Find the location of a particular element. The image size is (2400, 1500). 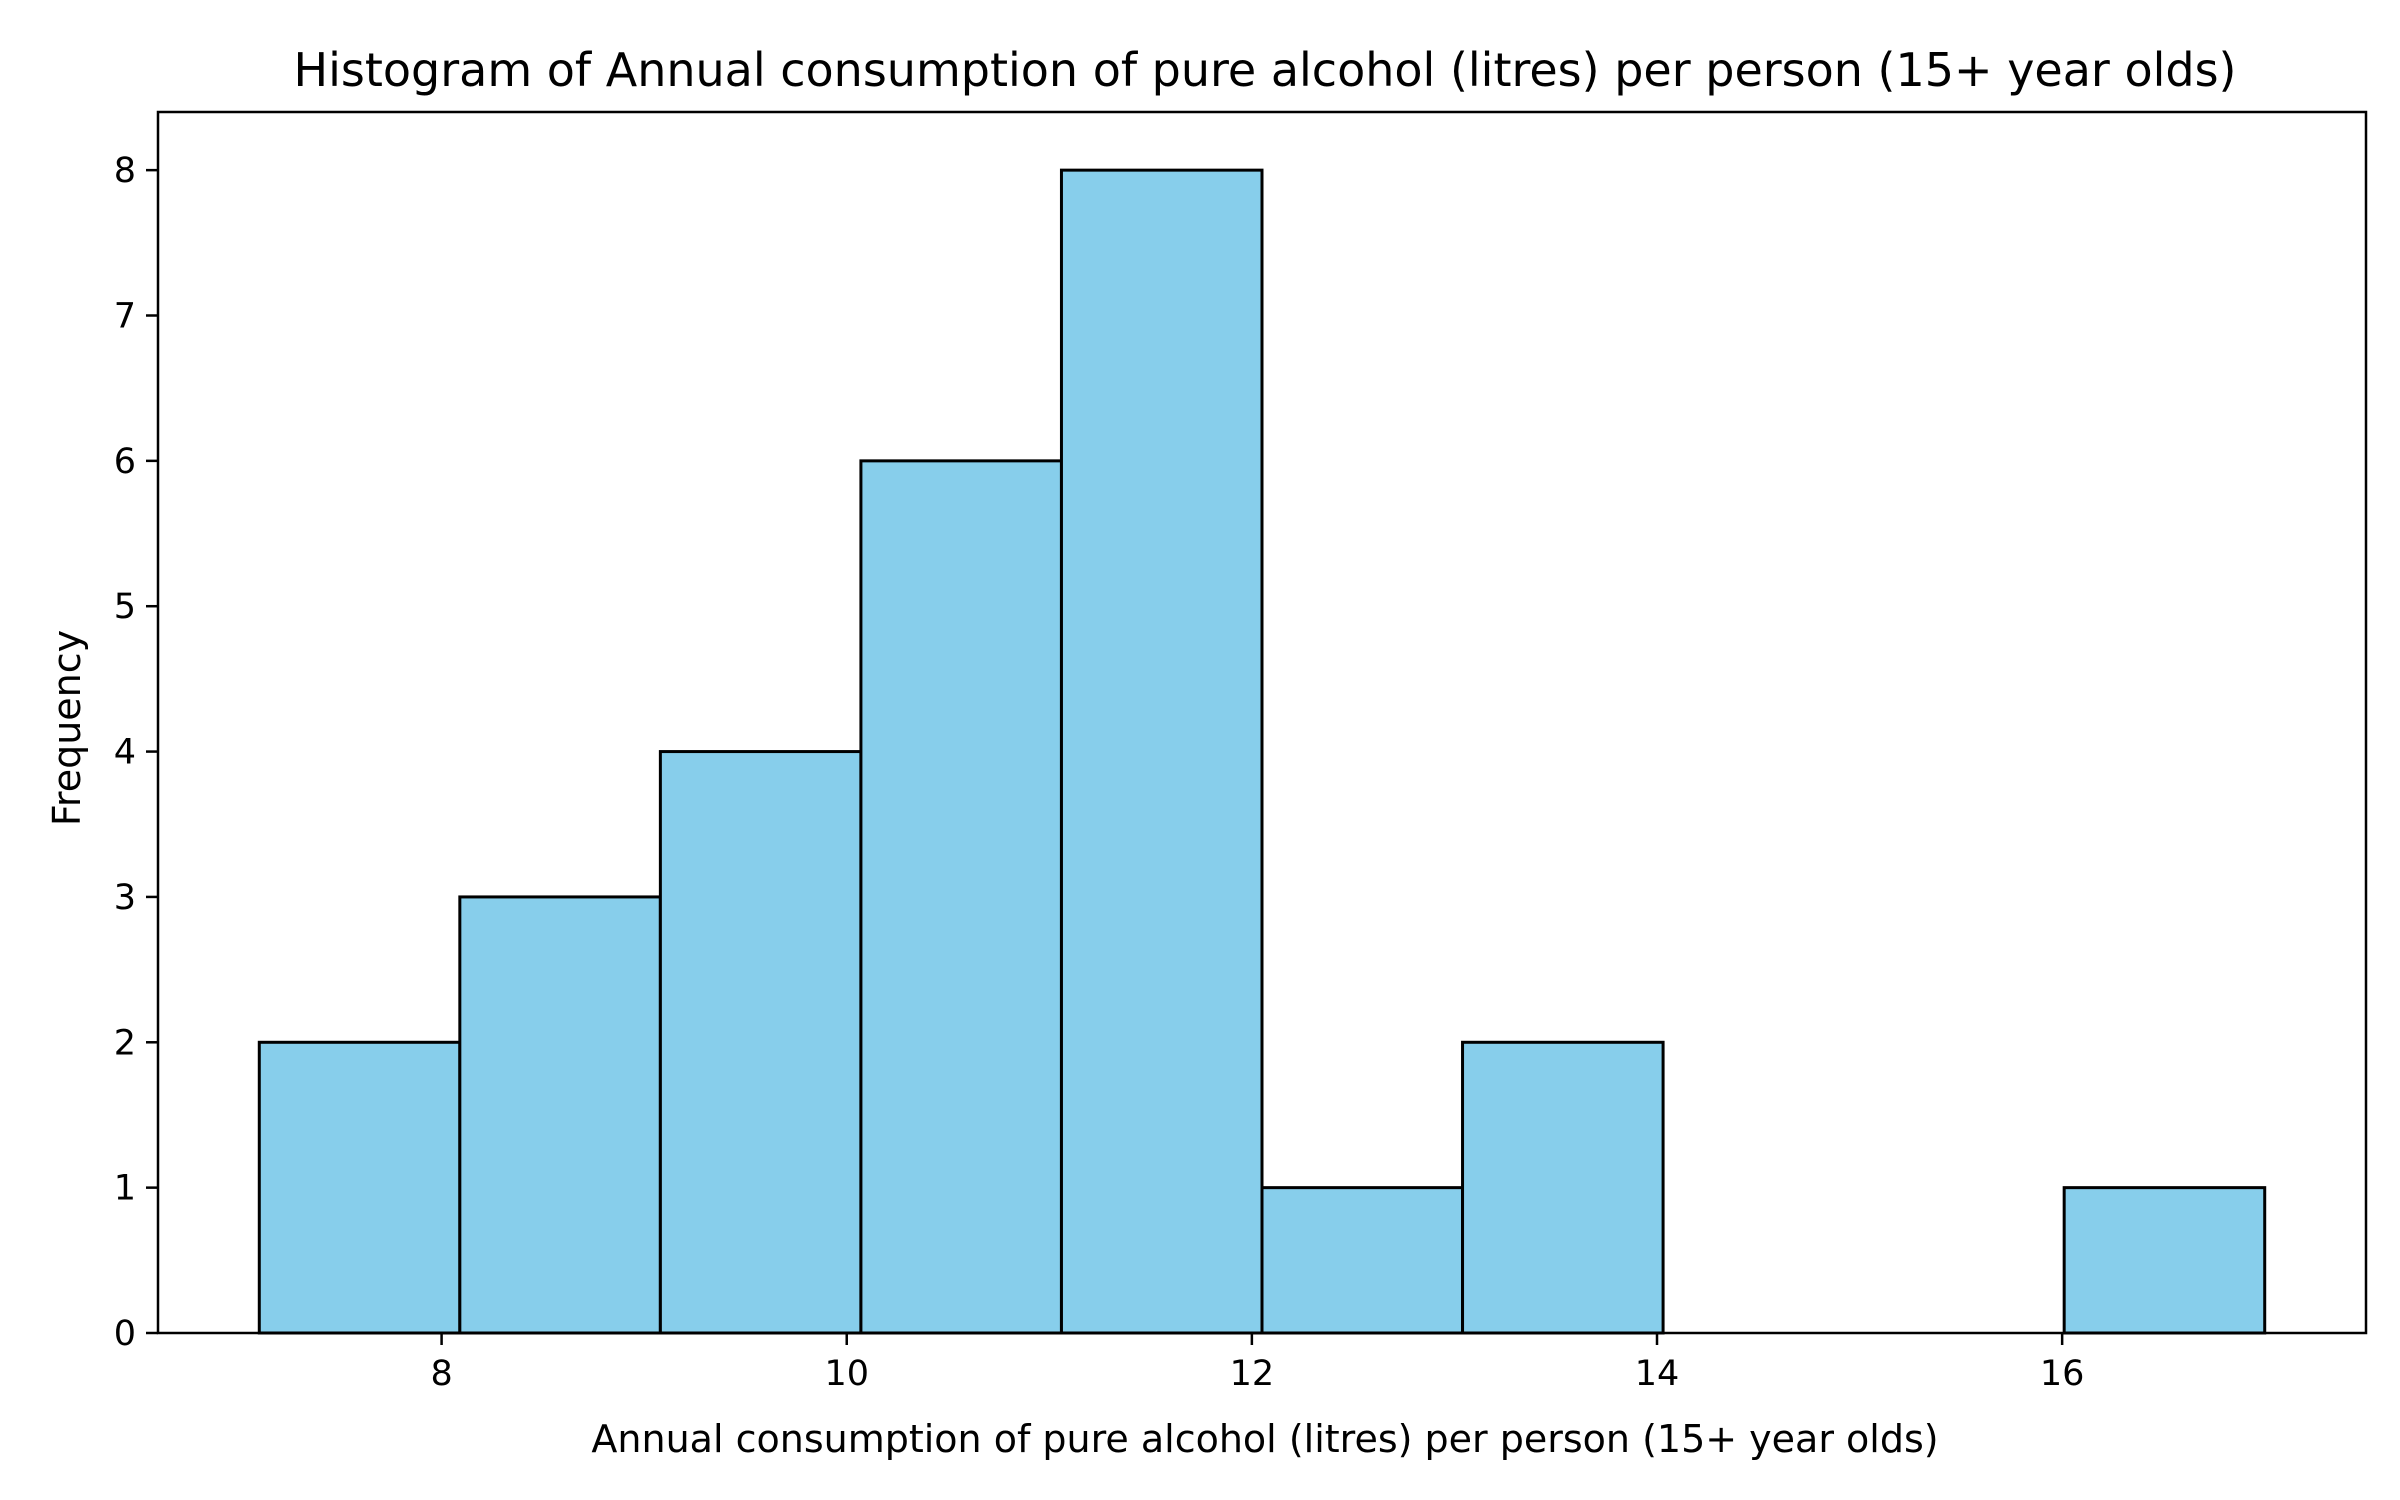

x-tick-label: 10 is located at coordinates (846, 1374).